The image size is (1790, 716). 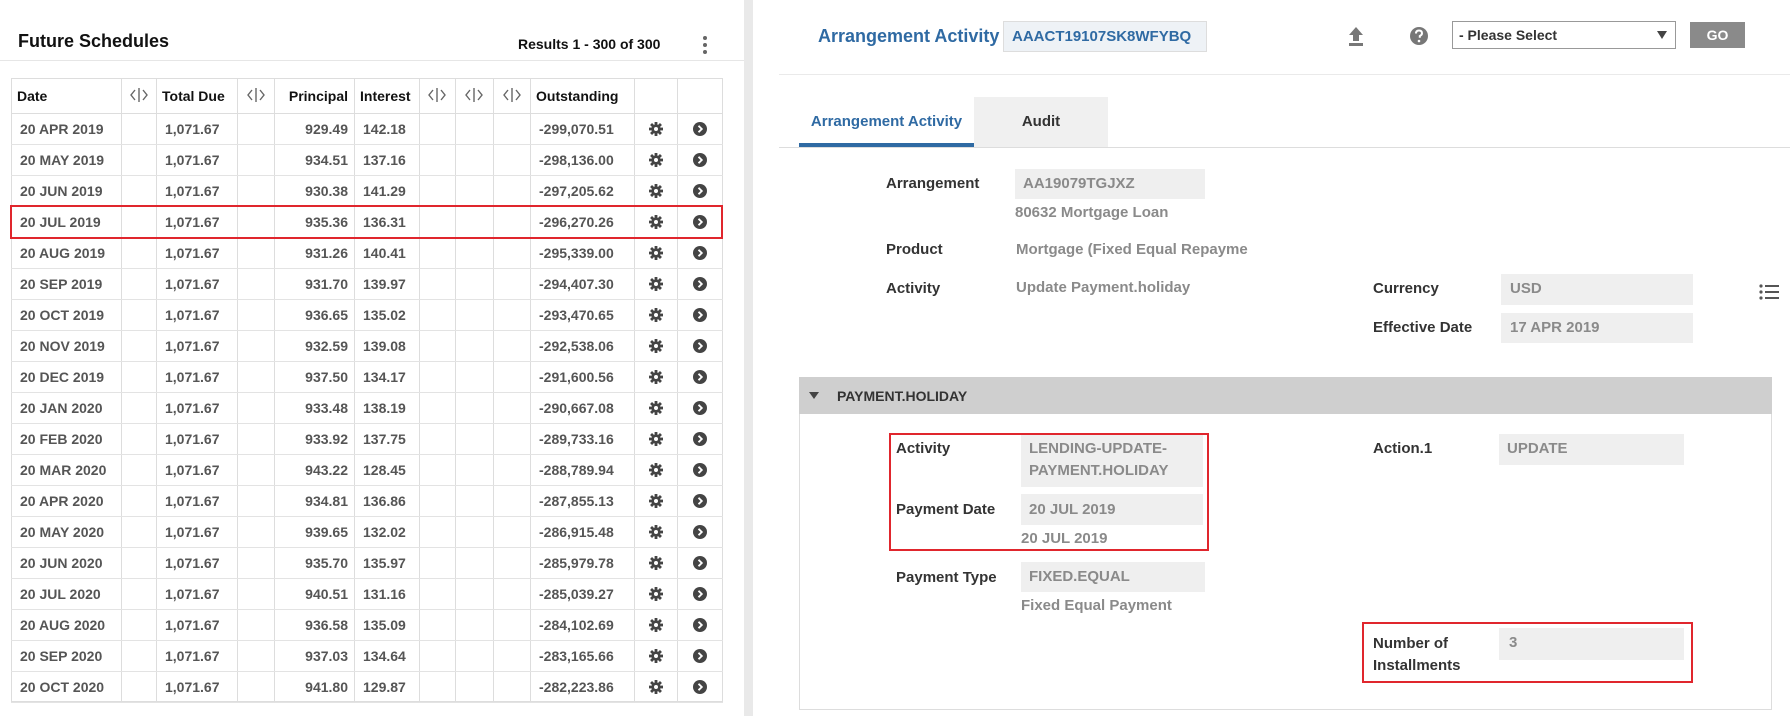 I want to click on column-header: Outstanding, so click(x=577, y=96).